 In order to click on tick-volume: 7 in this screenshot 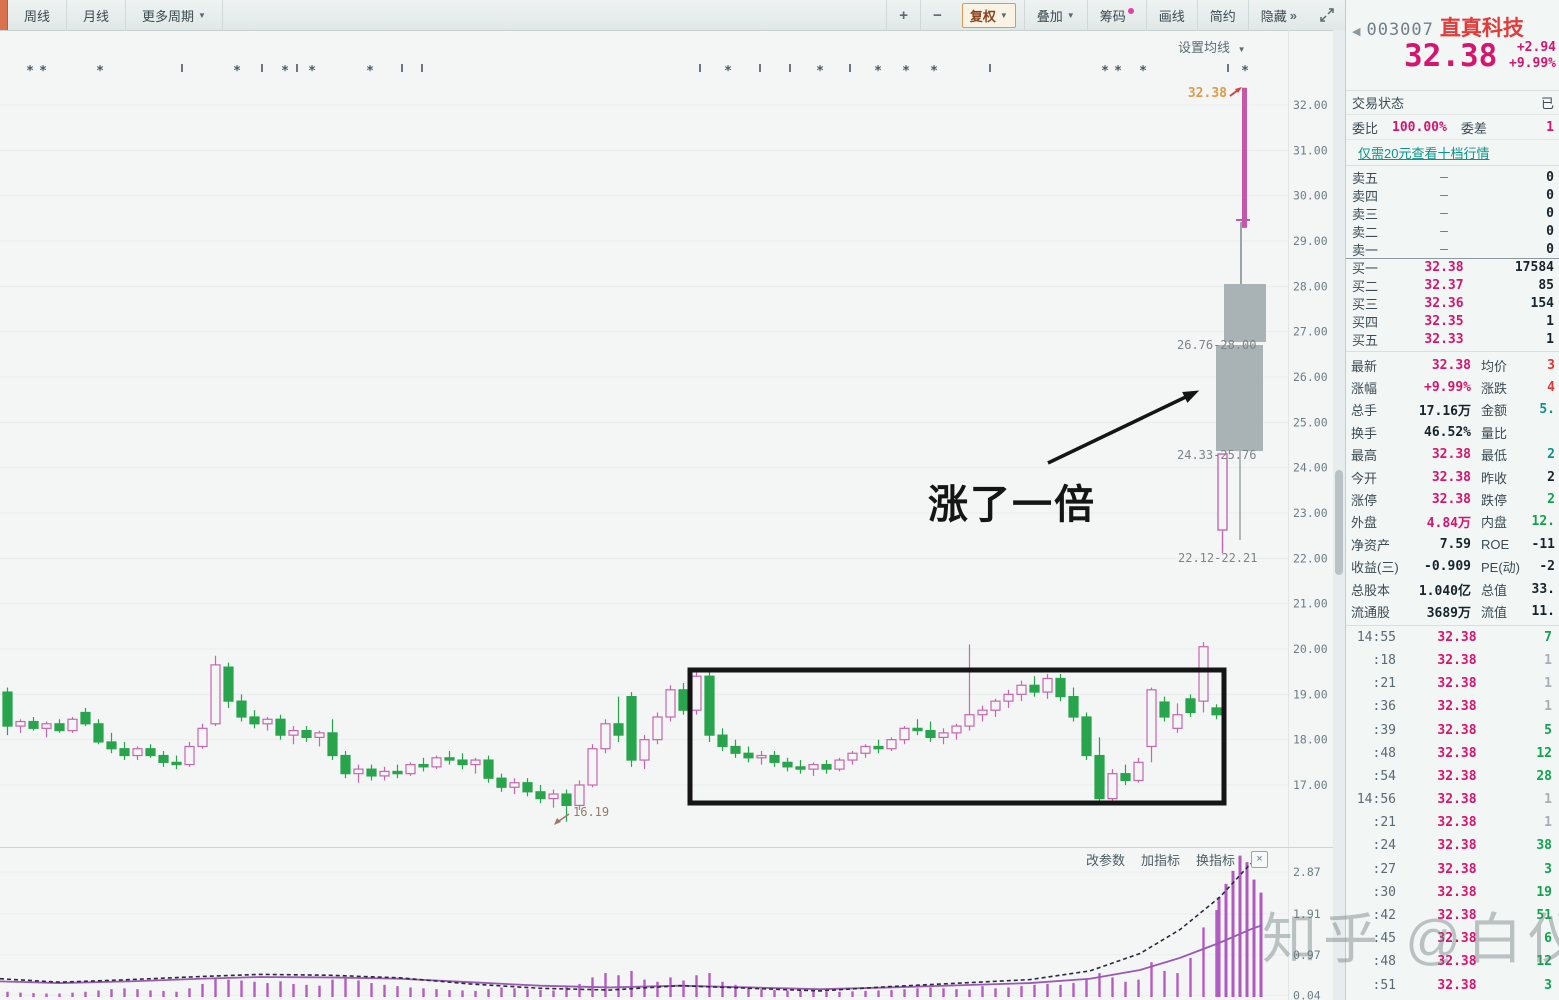, I will do `click(1548, 637)`.